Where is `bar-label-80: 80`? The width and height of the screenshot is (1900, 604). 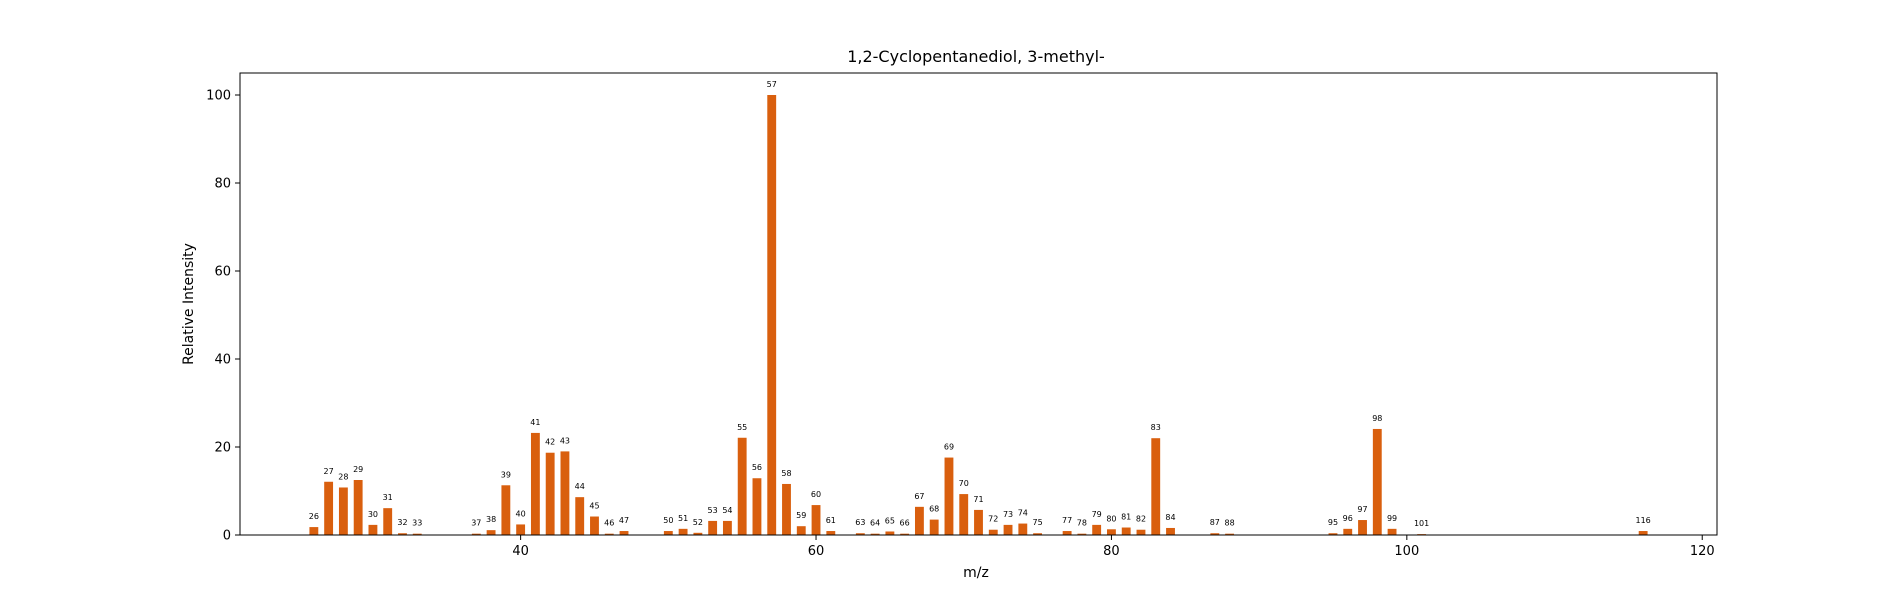 bar-label-80: 80 is located at coordinates (1111, 518).